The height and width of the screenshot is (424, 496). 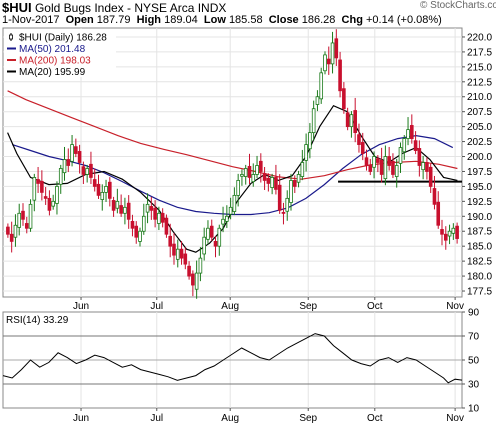 What do you see at coordinates (17, 7) in the screenshot?
I see `symbol: $HUI` at bounding box center [17, 7].